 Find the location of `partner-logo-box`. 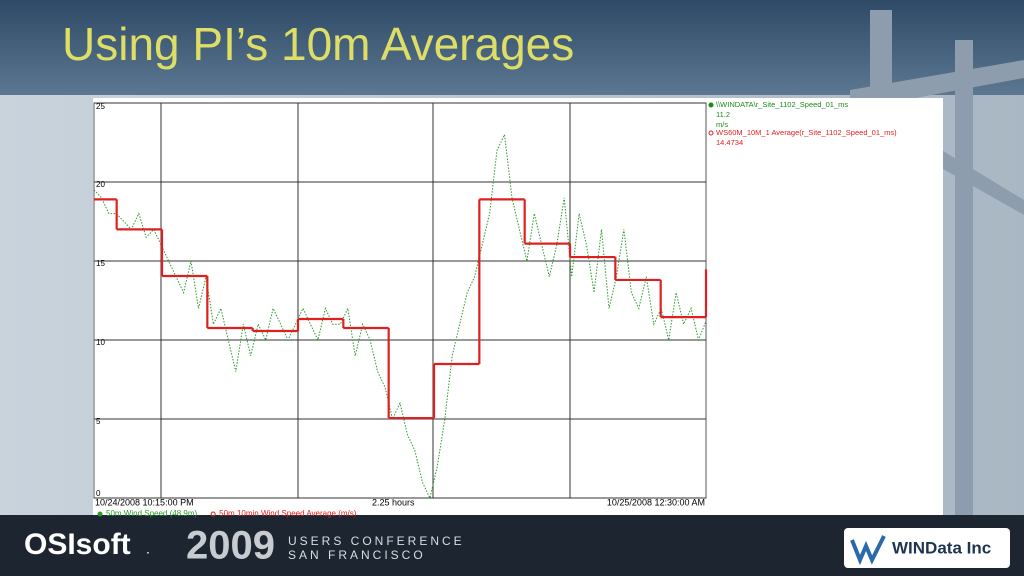

partner-logo-box is located at coordinates (927, 548).